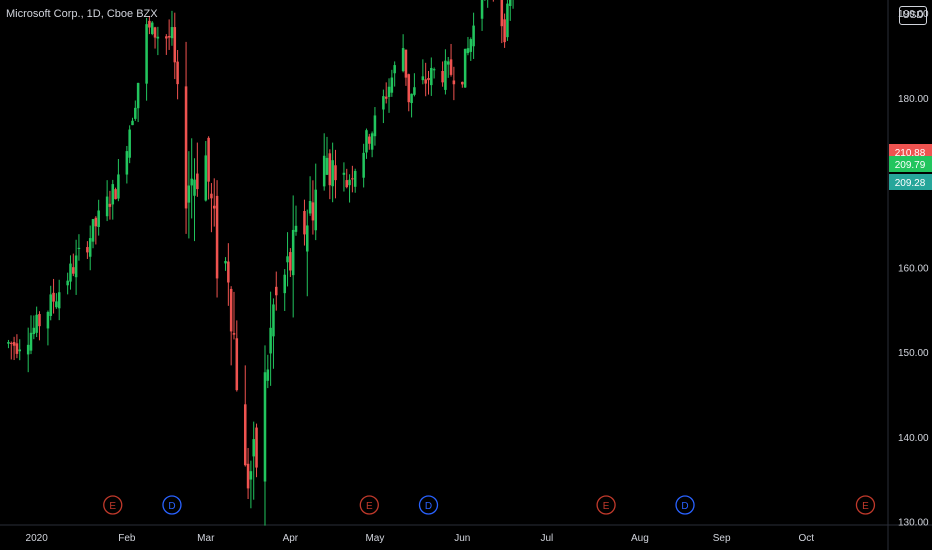 Image resolution: width=932 pixels, height=550 pixels. Describe the element at coordinates (913, 268) in the screenshot. I see `y-tick-label: 160.00` at that location.